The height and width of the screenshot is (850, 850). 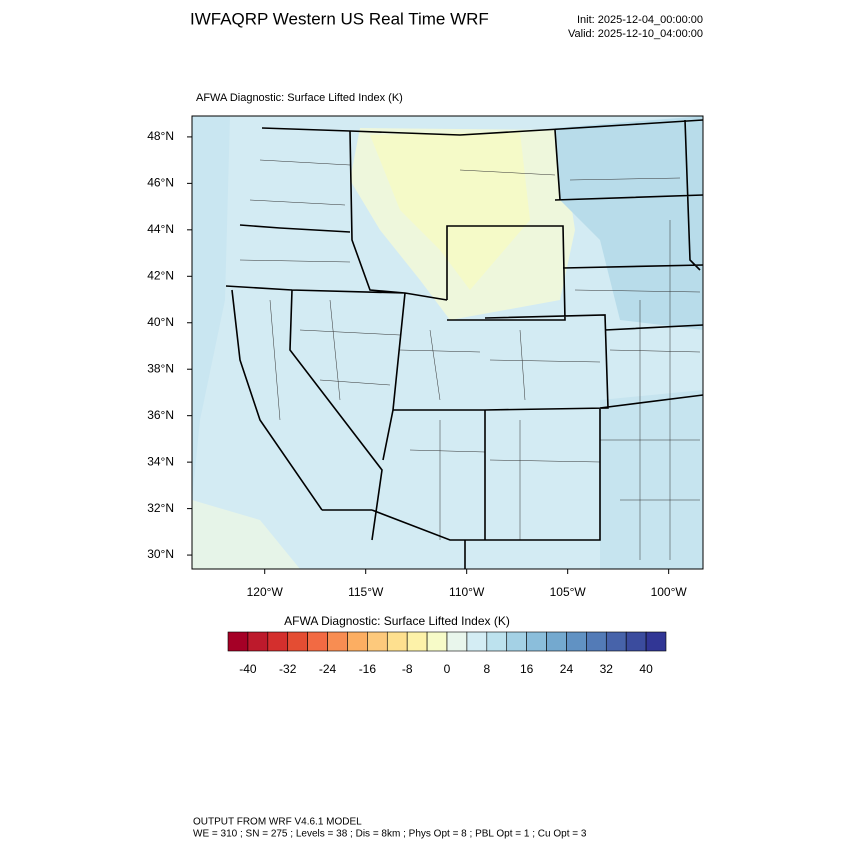 What do you see at coordinates (635, 34) in the screenshot?
I see `valid-time: Valid: 2025-12-10_04:00:00` at bounding box center [635, 34].